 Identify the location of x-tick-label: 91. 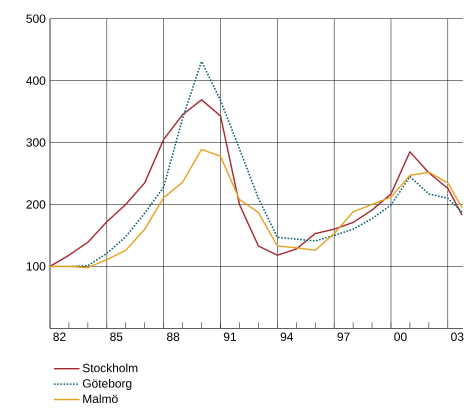
(230, 336).